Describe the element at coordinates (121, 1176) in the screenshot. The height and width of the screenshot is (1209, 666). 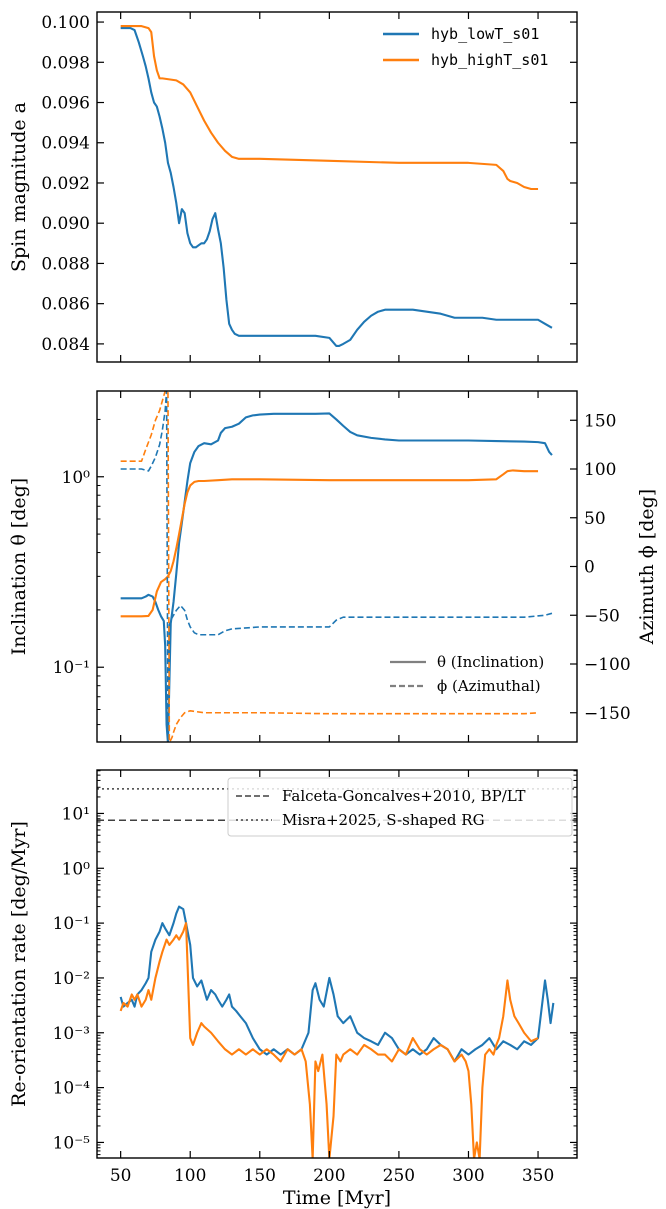
I see `x-tick-label: 50` at that location.